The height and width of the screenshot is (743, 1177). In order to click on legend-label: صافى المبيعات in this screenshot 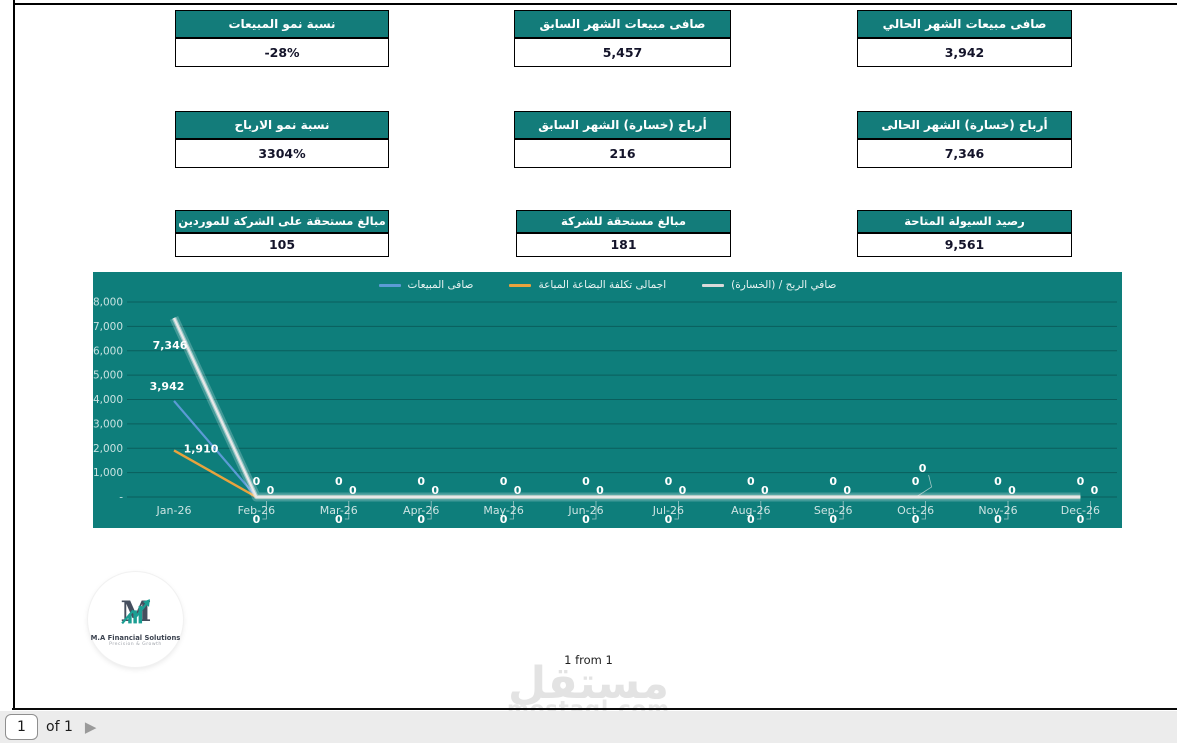, I will do `click(440, 285)`.